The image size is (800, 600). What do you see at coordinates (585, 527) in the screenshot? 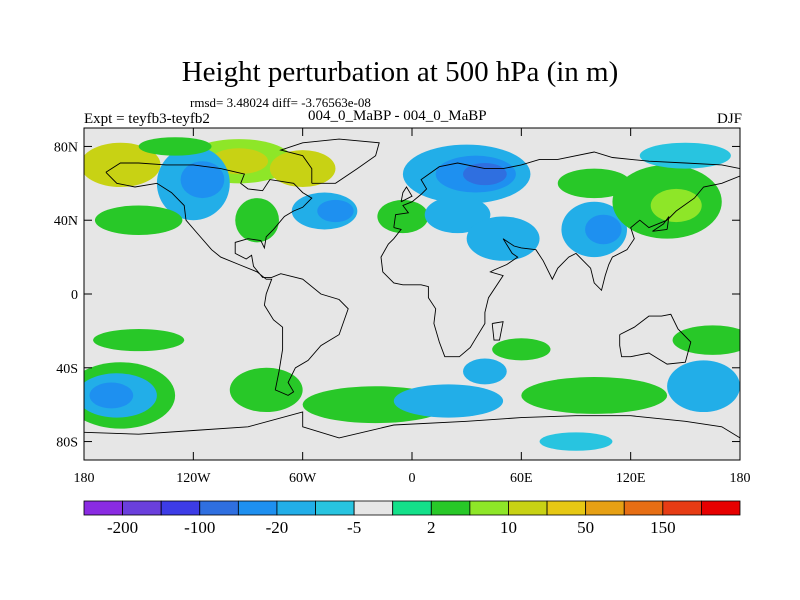
I see `colorbar-label: 50` at bounding box center [585, 527].